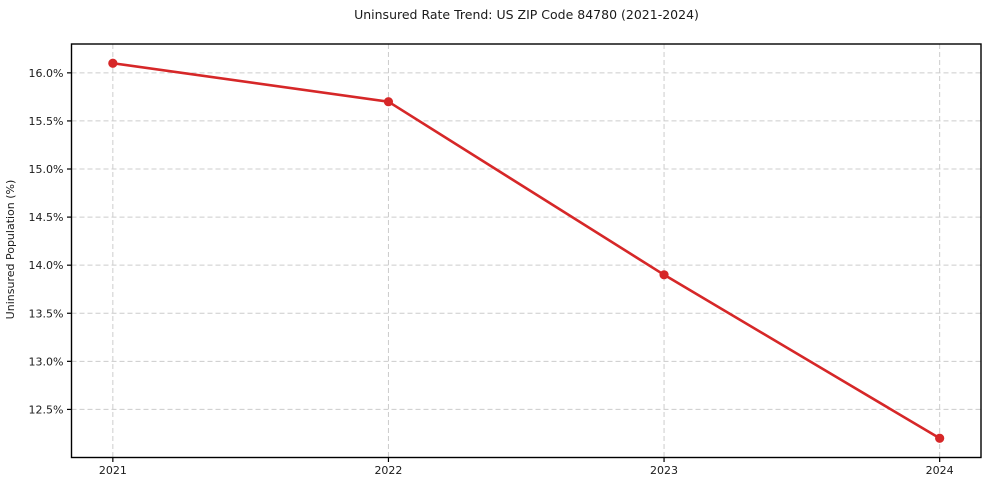 The width and height of the screenshot is (989, 490). What do you see at coordinates (10, 249) in the screenshot?
I see `y-axis-label: Uninsured Population (%)` at bounding box center [10, 249].